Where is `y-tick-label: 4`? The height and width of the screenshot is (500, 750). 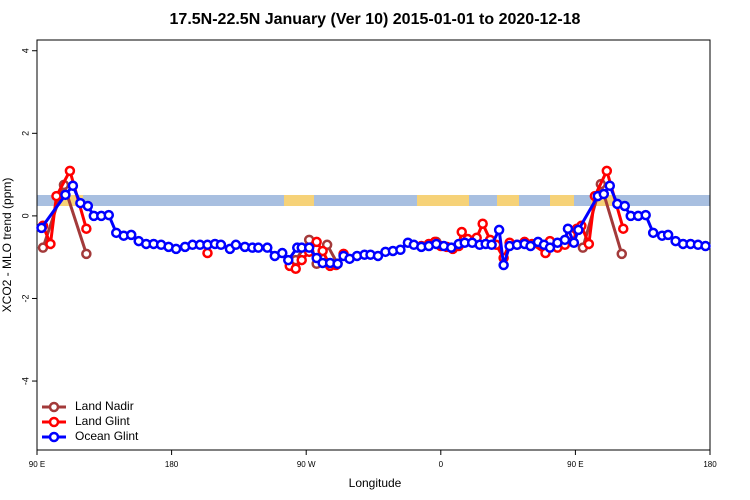 y-tick-label: 4 is located at coordinates (25, 50).